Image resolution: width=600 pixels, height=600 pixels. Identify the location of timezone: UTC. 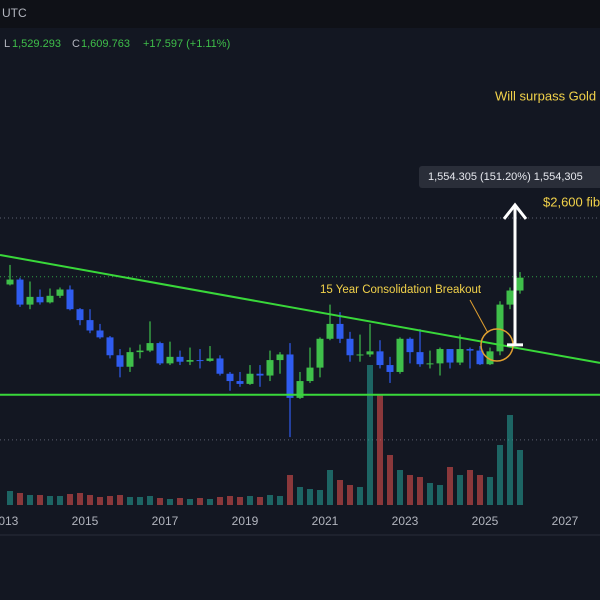
(14, 13).